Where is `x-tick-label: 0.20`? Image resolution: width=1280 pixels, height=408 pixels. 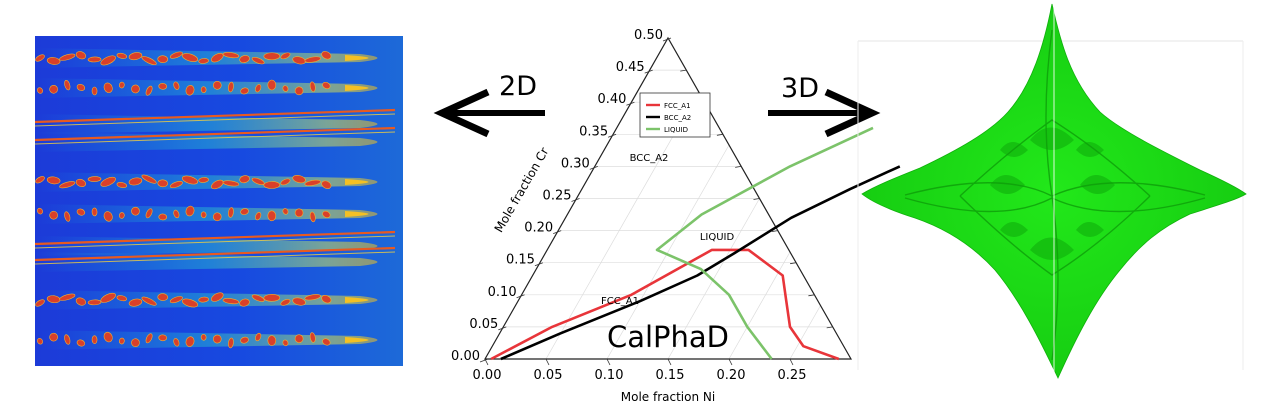 x-tick-label: 0.20 is located at coordinates (731, 375).